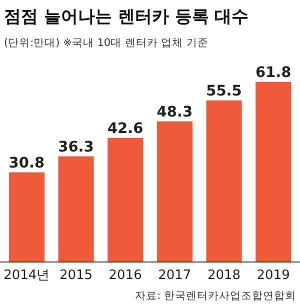  Describe the element at coordinates (215, 296) in the screenshot. I see `annotation: 자료: 한국렌터카사업조합연합회` at that location.